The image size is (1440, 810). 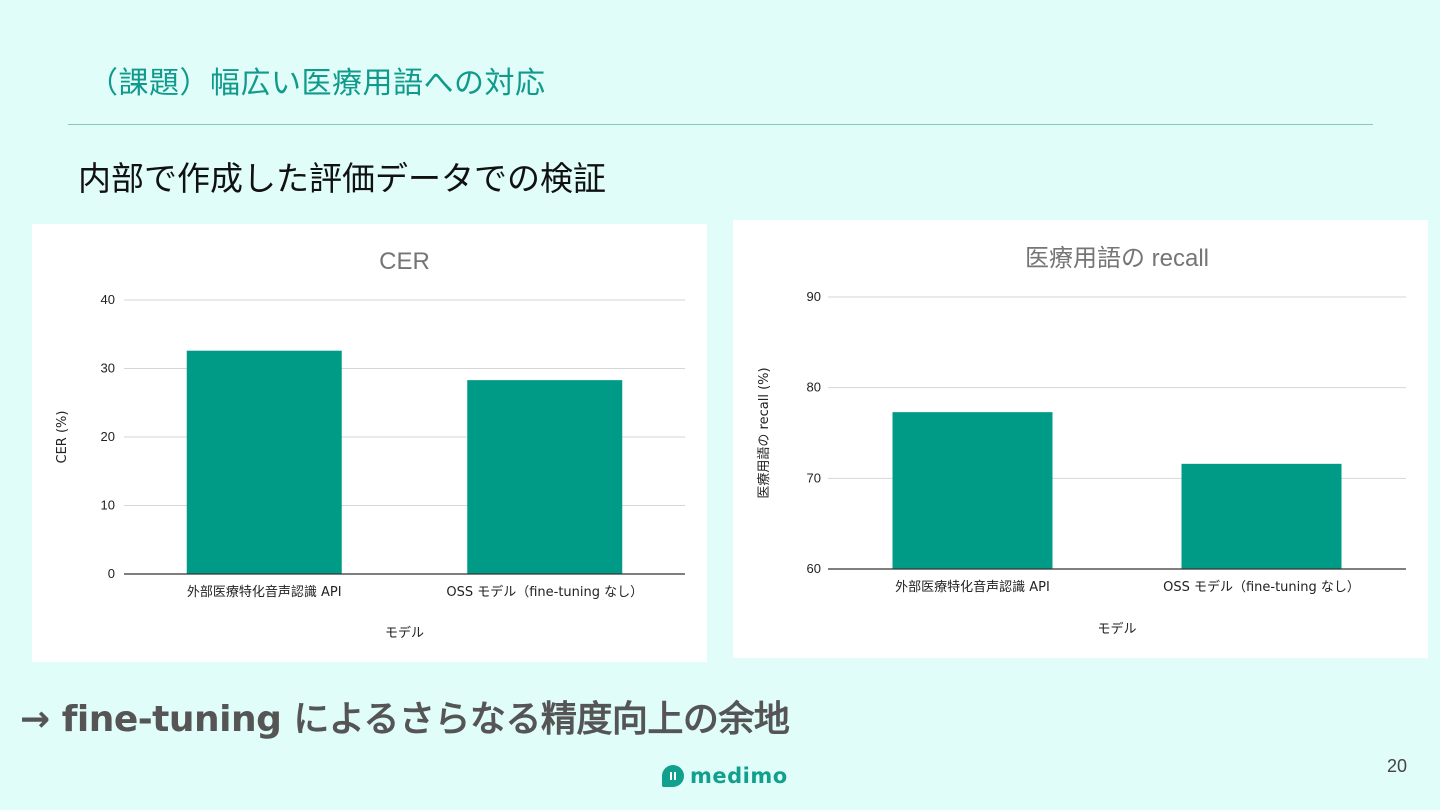 I want to click on medimo-logo: medimo, so click(x=725, y=776).